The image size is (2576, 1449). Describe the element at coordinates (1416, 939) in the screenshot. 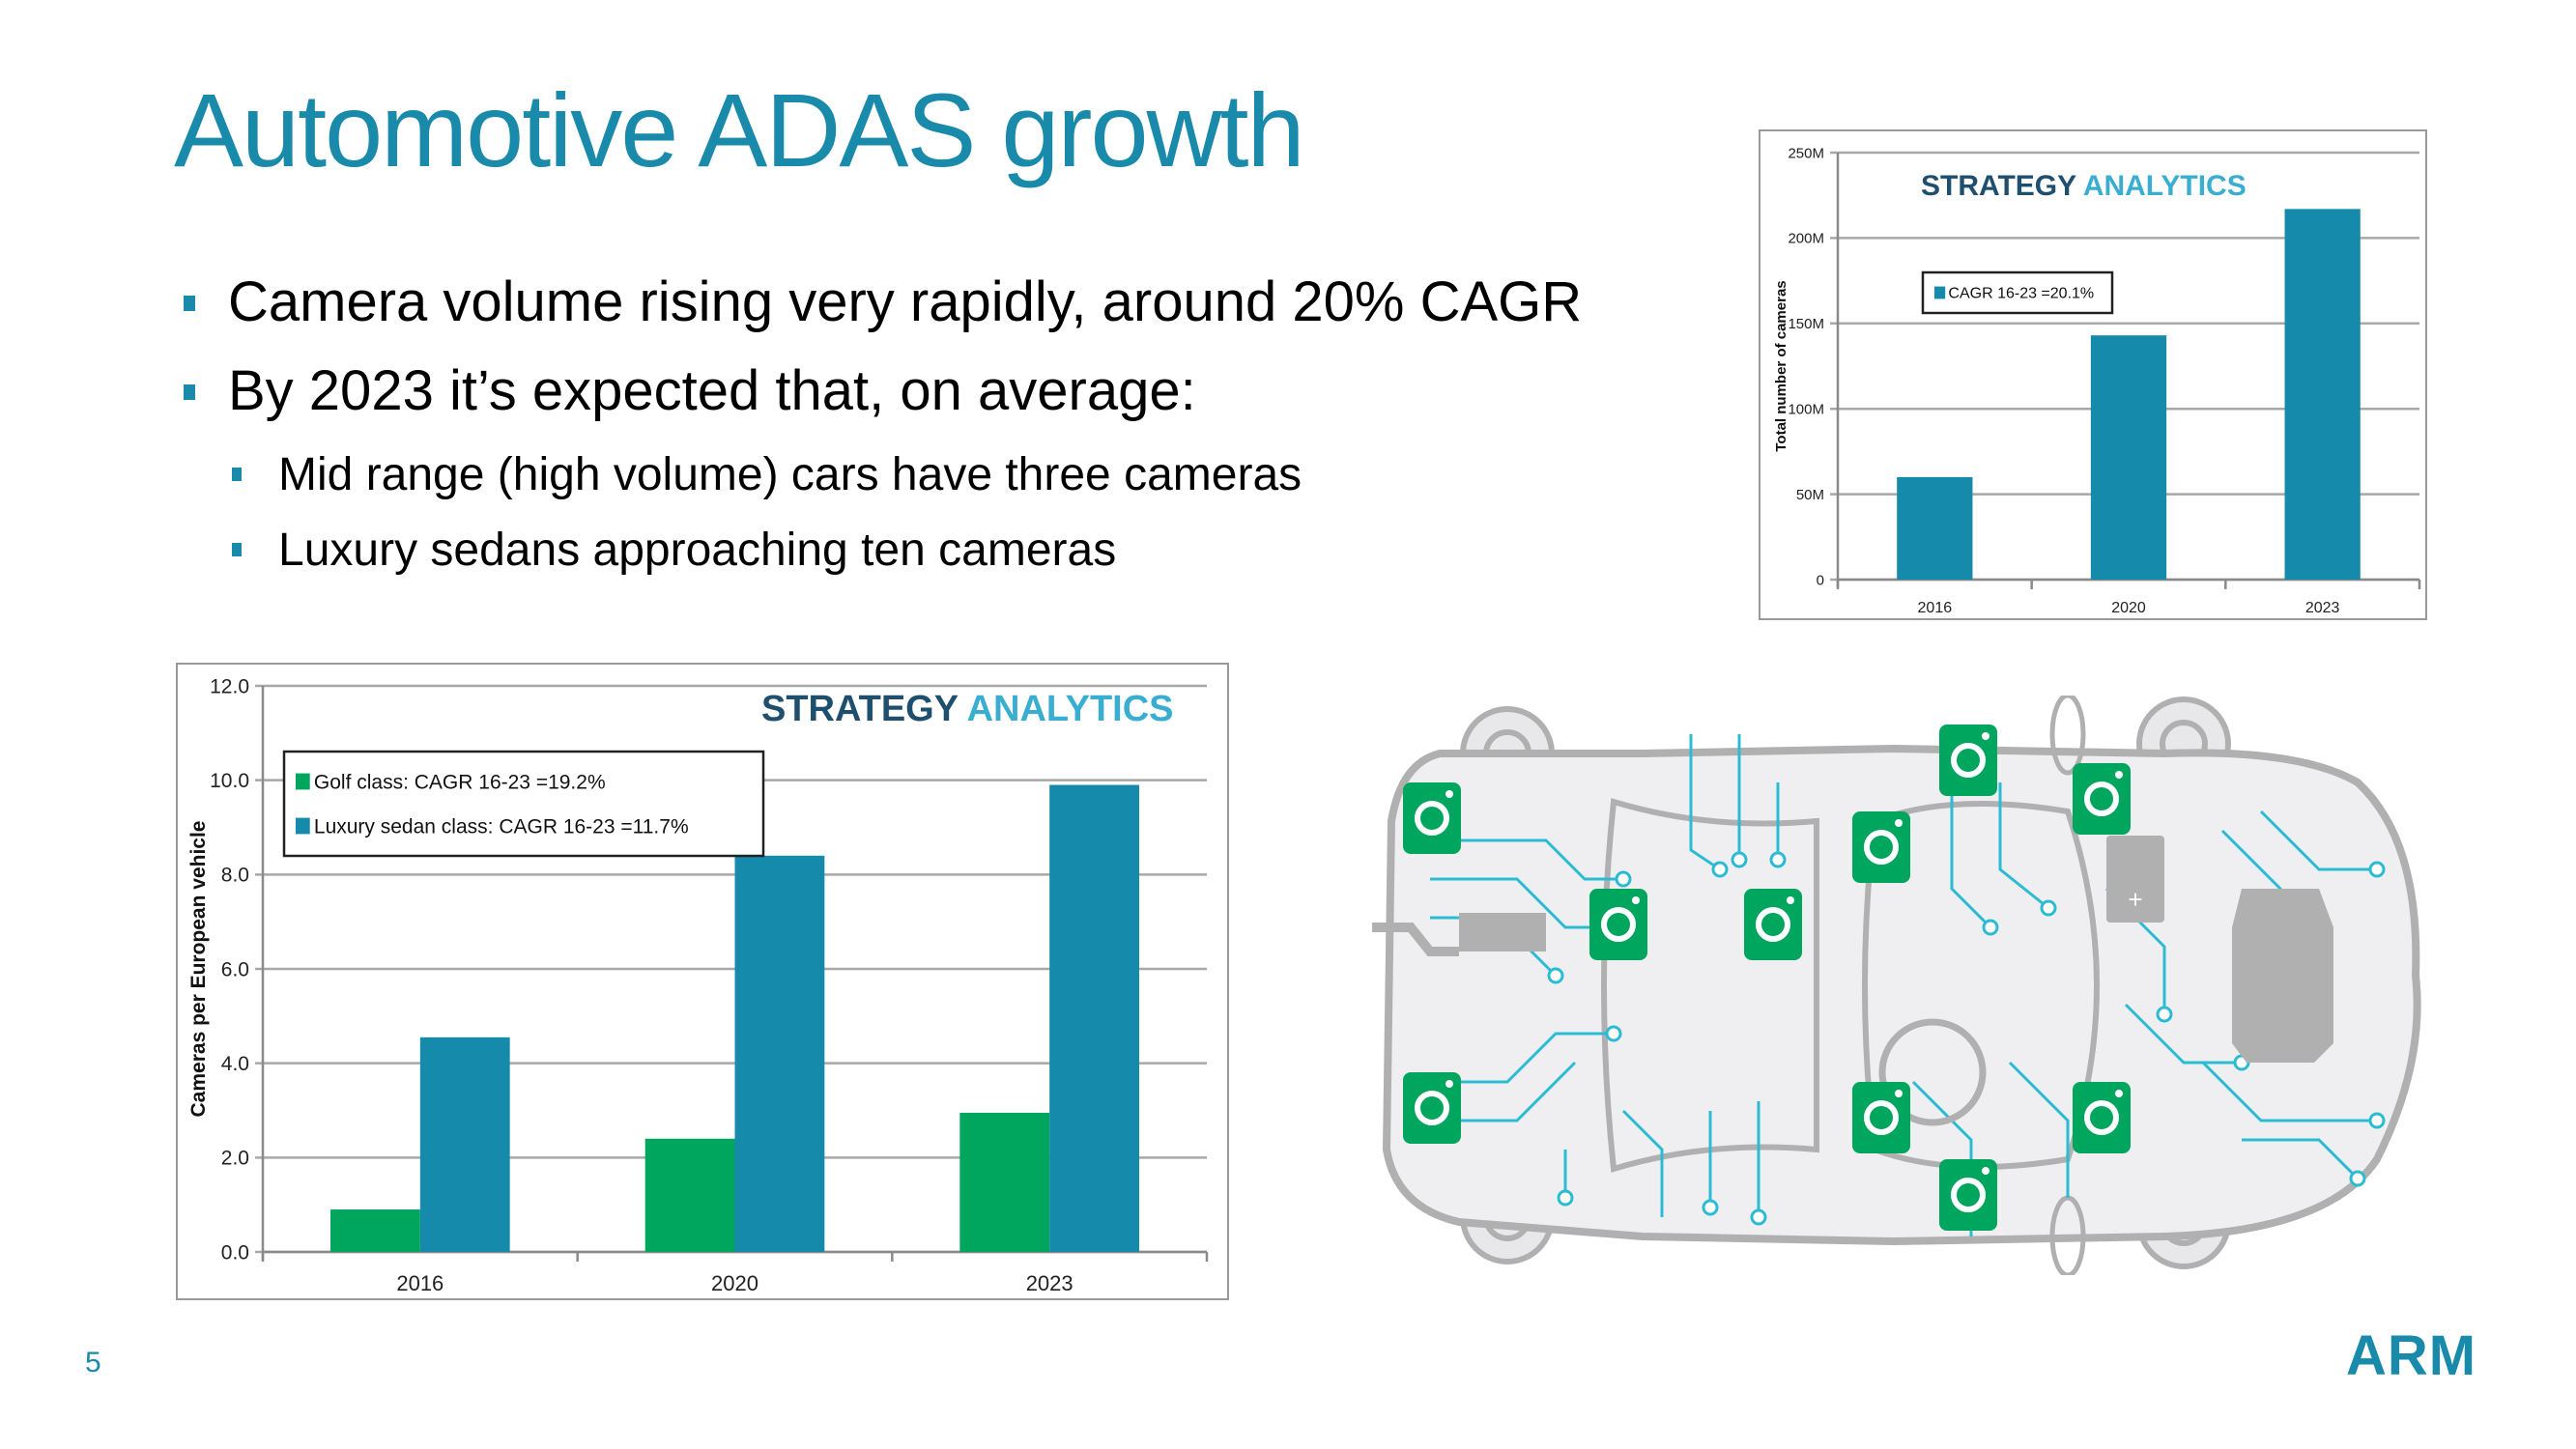

I see `exhaust-pipe` at that location.